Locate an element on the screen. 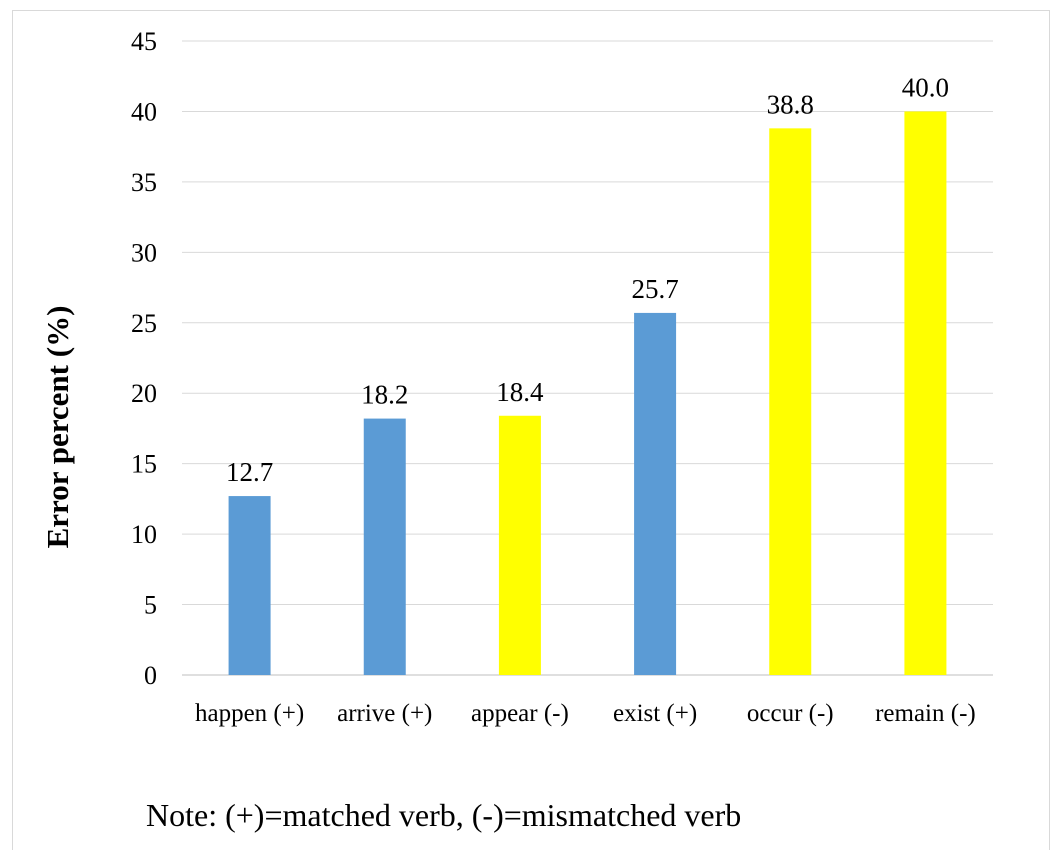 This screenshot has width=1051, height=850. value-label: 18.2 is located at coordinates (384, 395).